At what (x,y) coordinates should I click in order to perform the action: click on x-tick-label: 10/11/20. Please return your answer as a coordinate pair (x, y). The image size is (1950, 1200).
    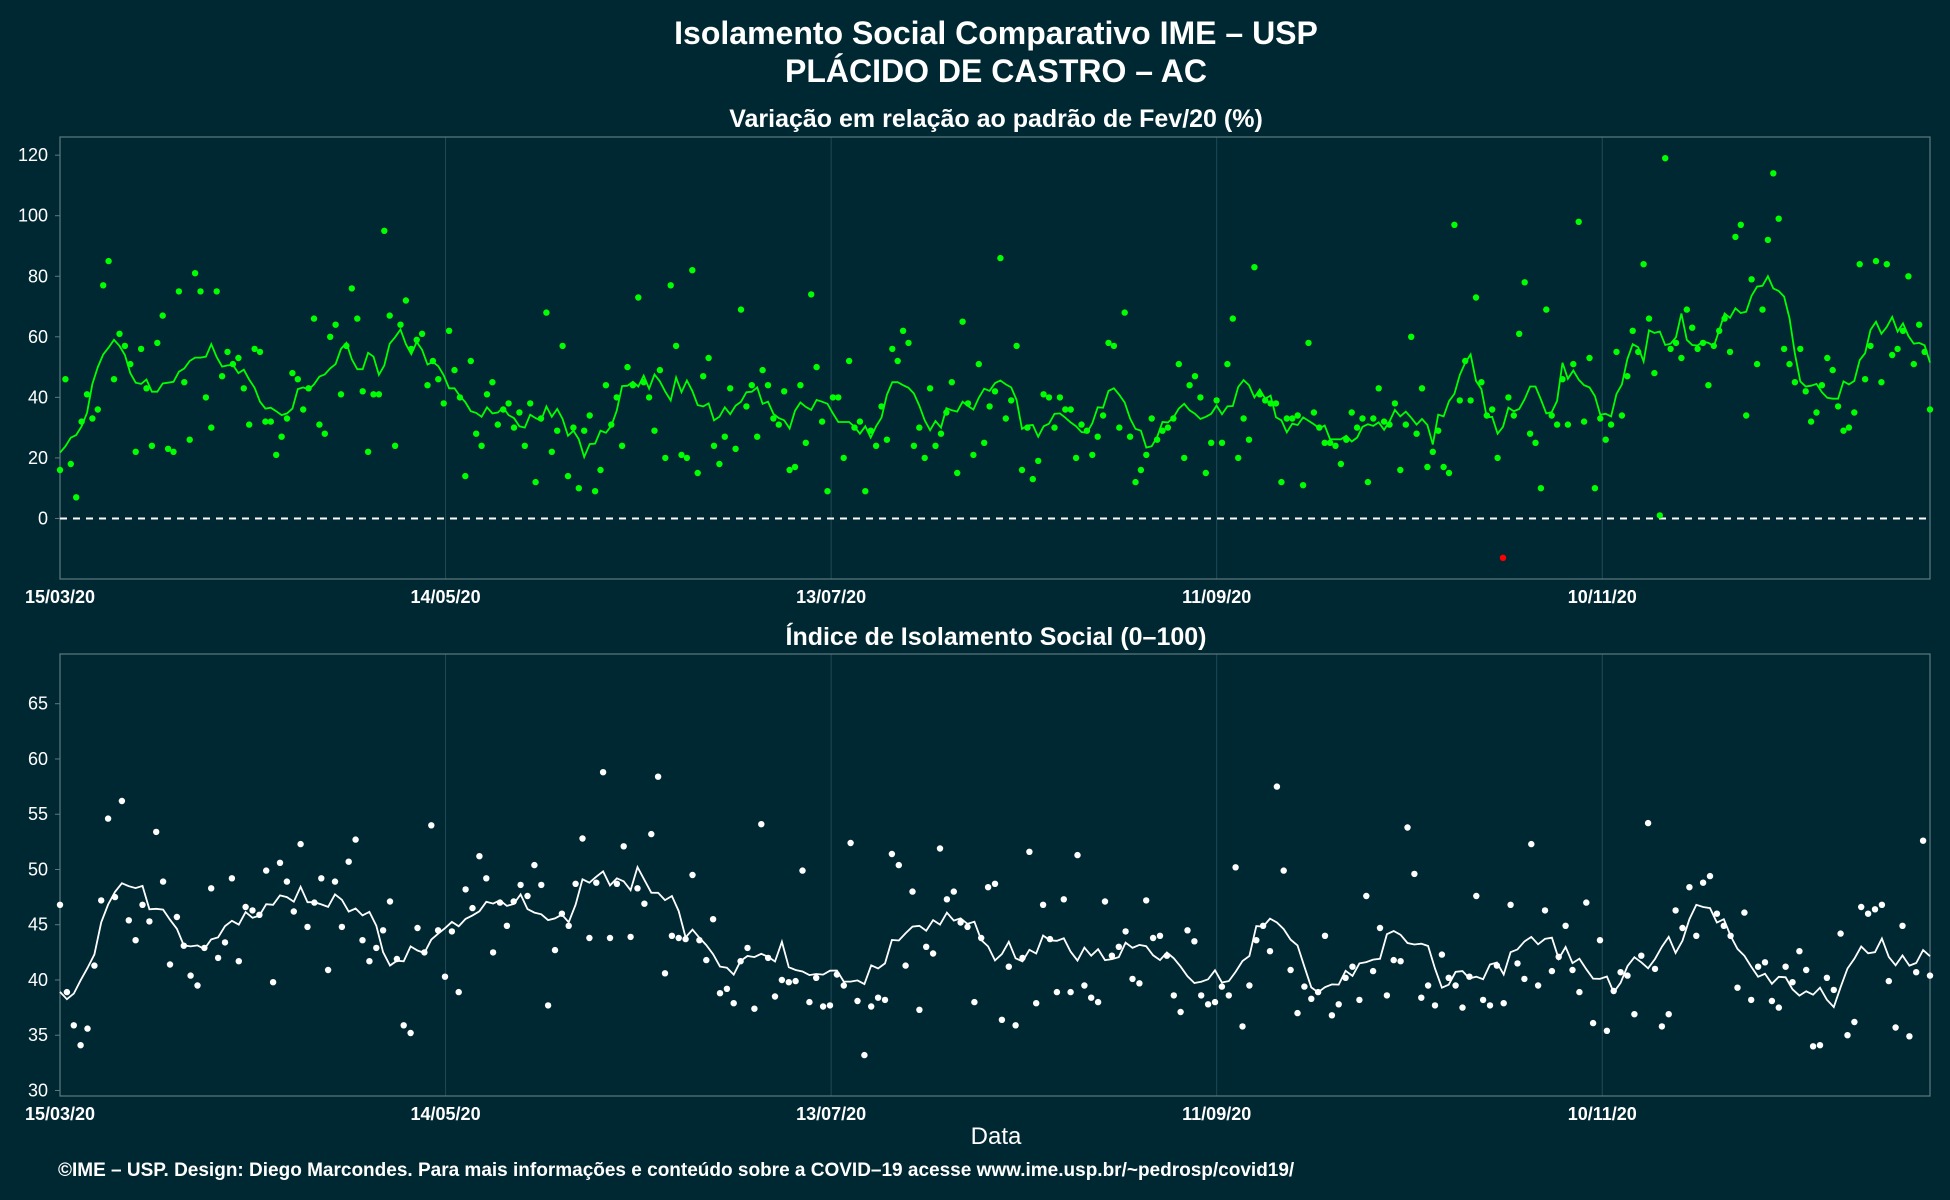
    Looking at the image, I should click on (1602, 1114).